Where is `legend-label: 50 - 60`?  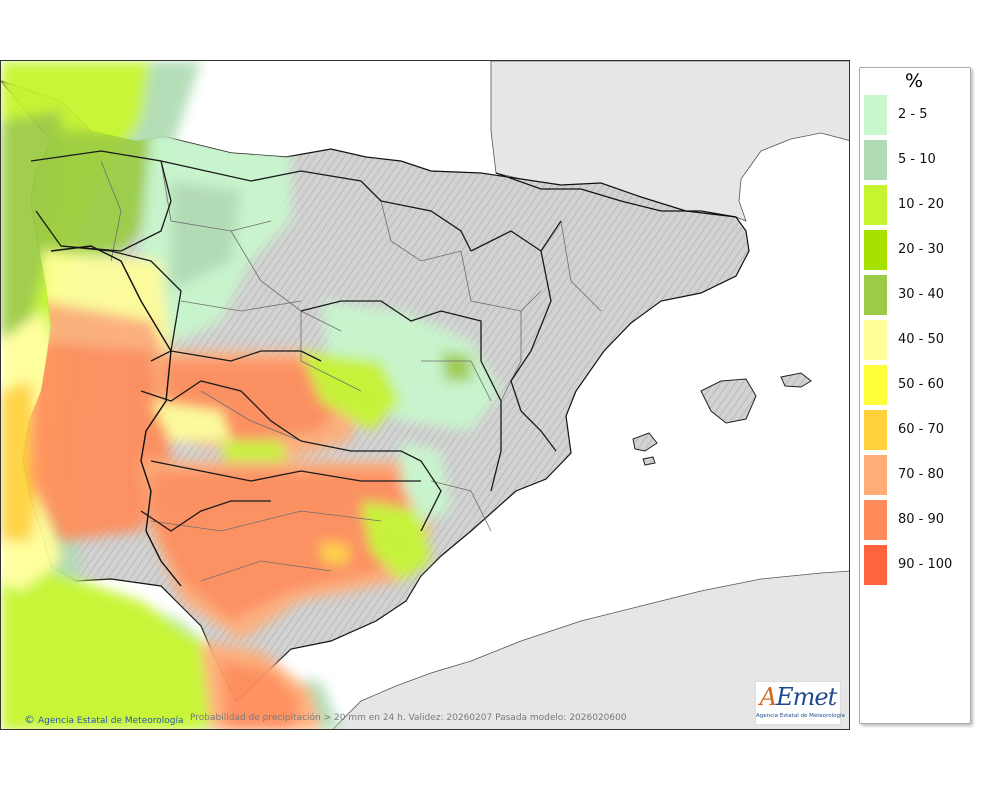
legend-label: 50 - 60 is located at coordinates (921, 384).